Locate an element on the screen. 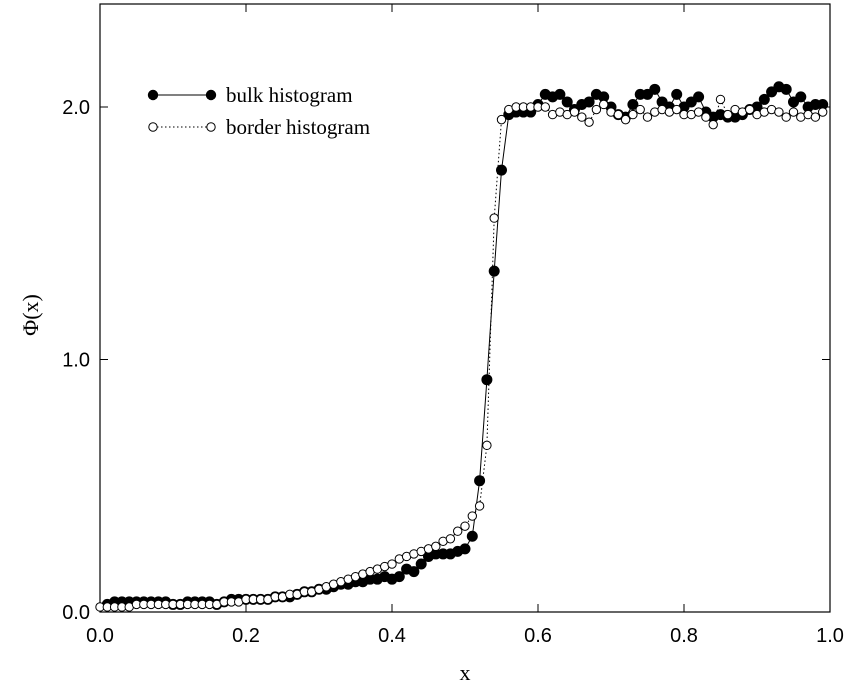 The image size is (850, 685). y-axis-label: Φ(x) is located at coordinates (30, 315).